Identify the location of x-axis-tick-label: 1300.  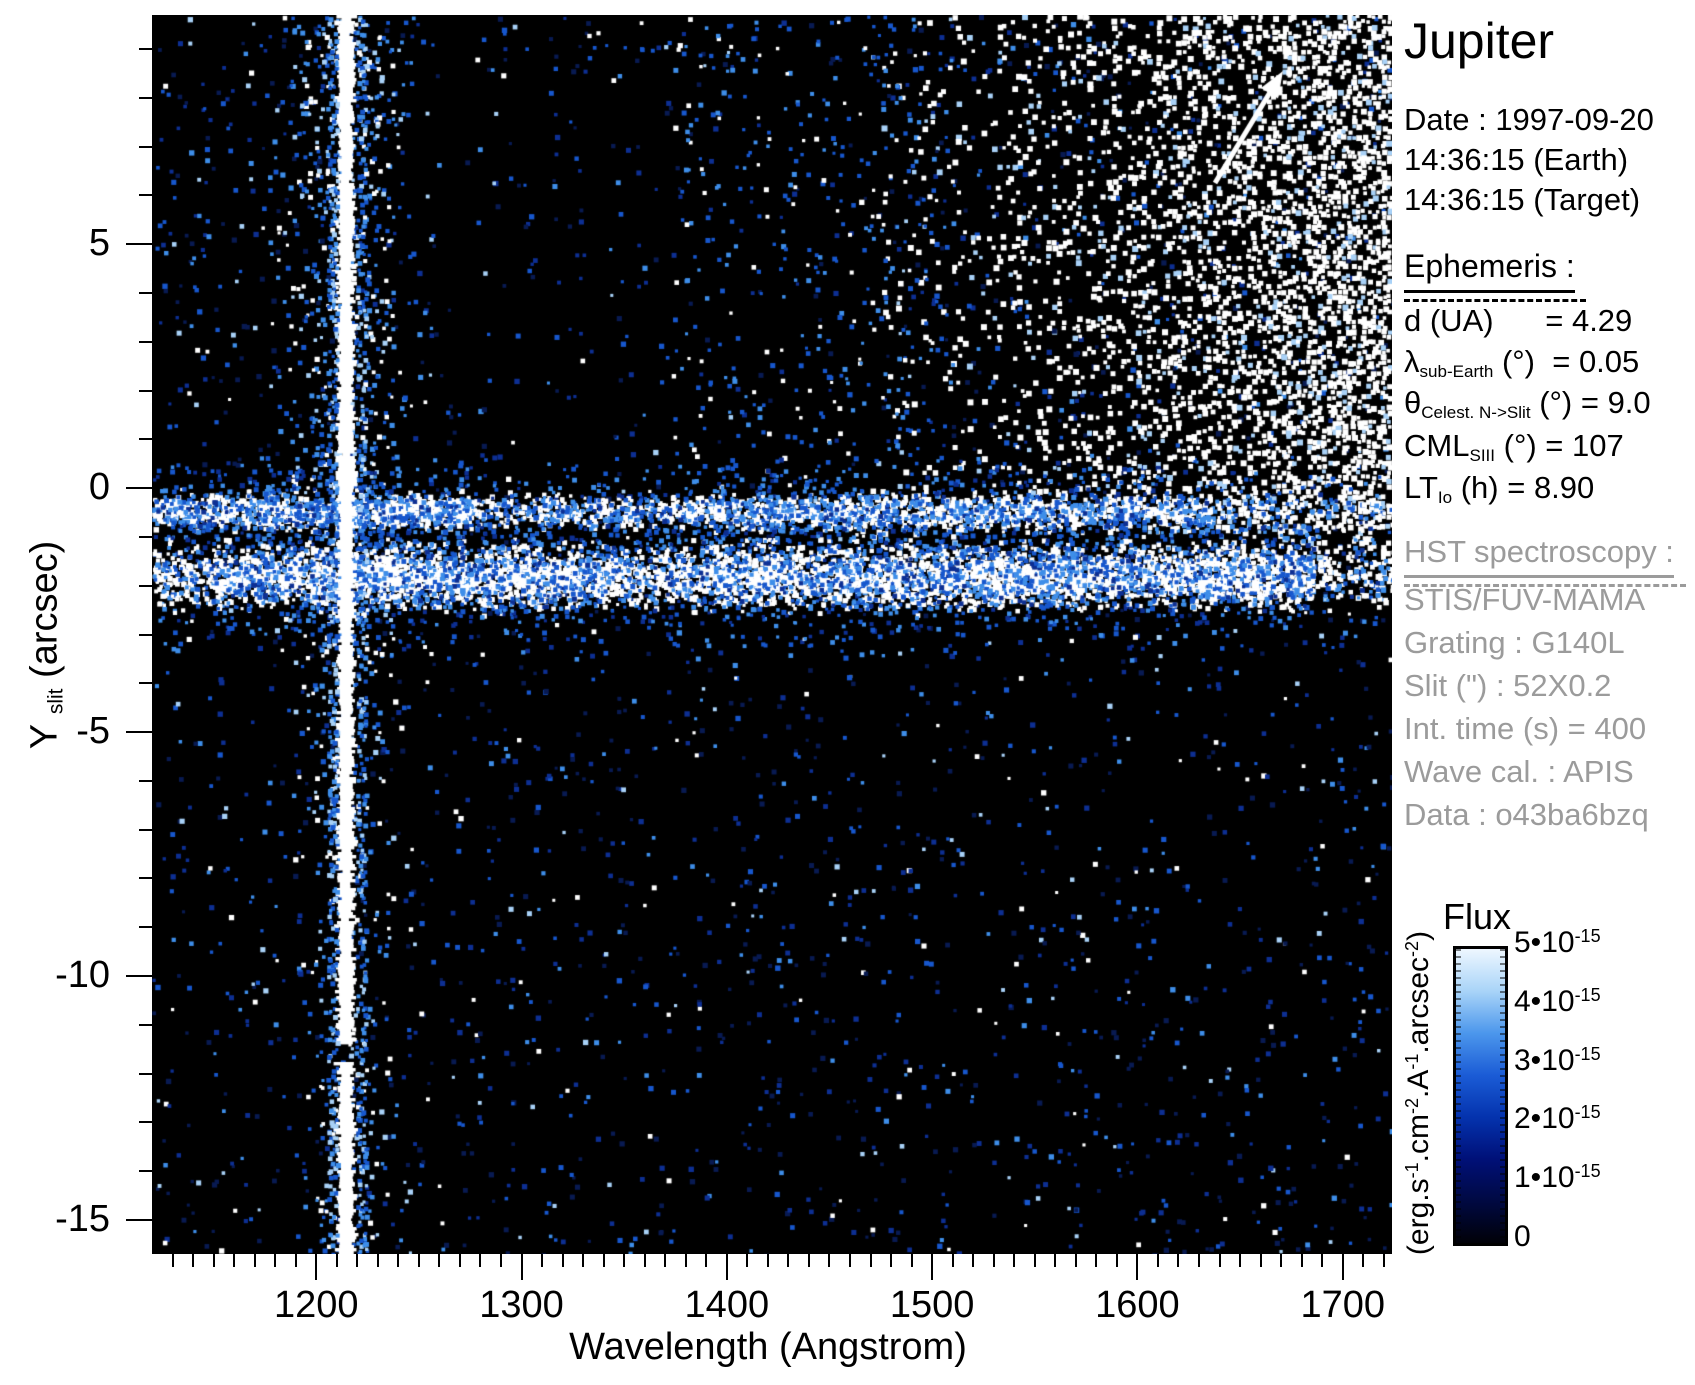
(521, 1305).